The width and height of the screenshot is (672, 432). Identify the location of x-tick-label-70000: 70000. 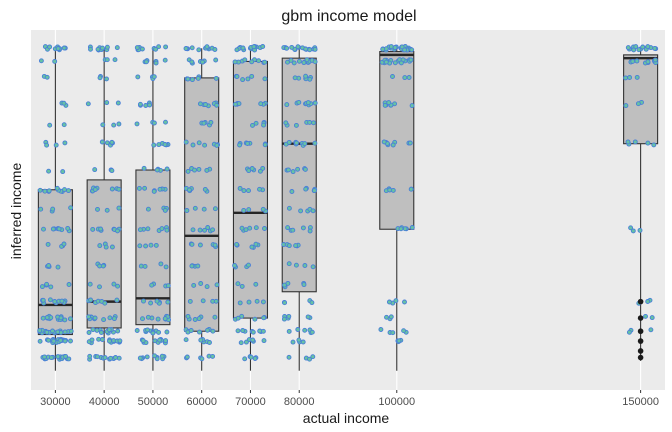
(250, 402).